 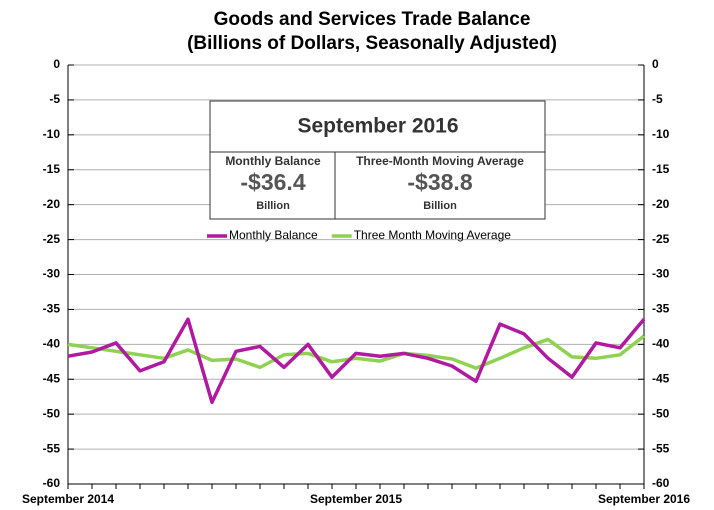 What do you see at coordinates (56, 64) in the screenshot?
I see `y-tick-label: 0` at bounding box center [56, 64].